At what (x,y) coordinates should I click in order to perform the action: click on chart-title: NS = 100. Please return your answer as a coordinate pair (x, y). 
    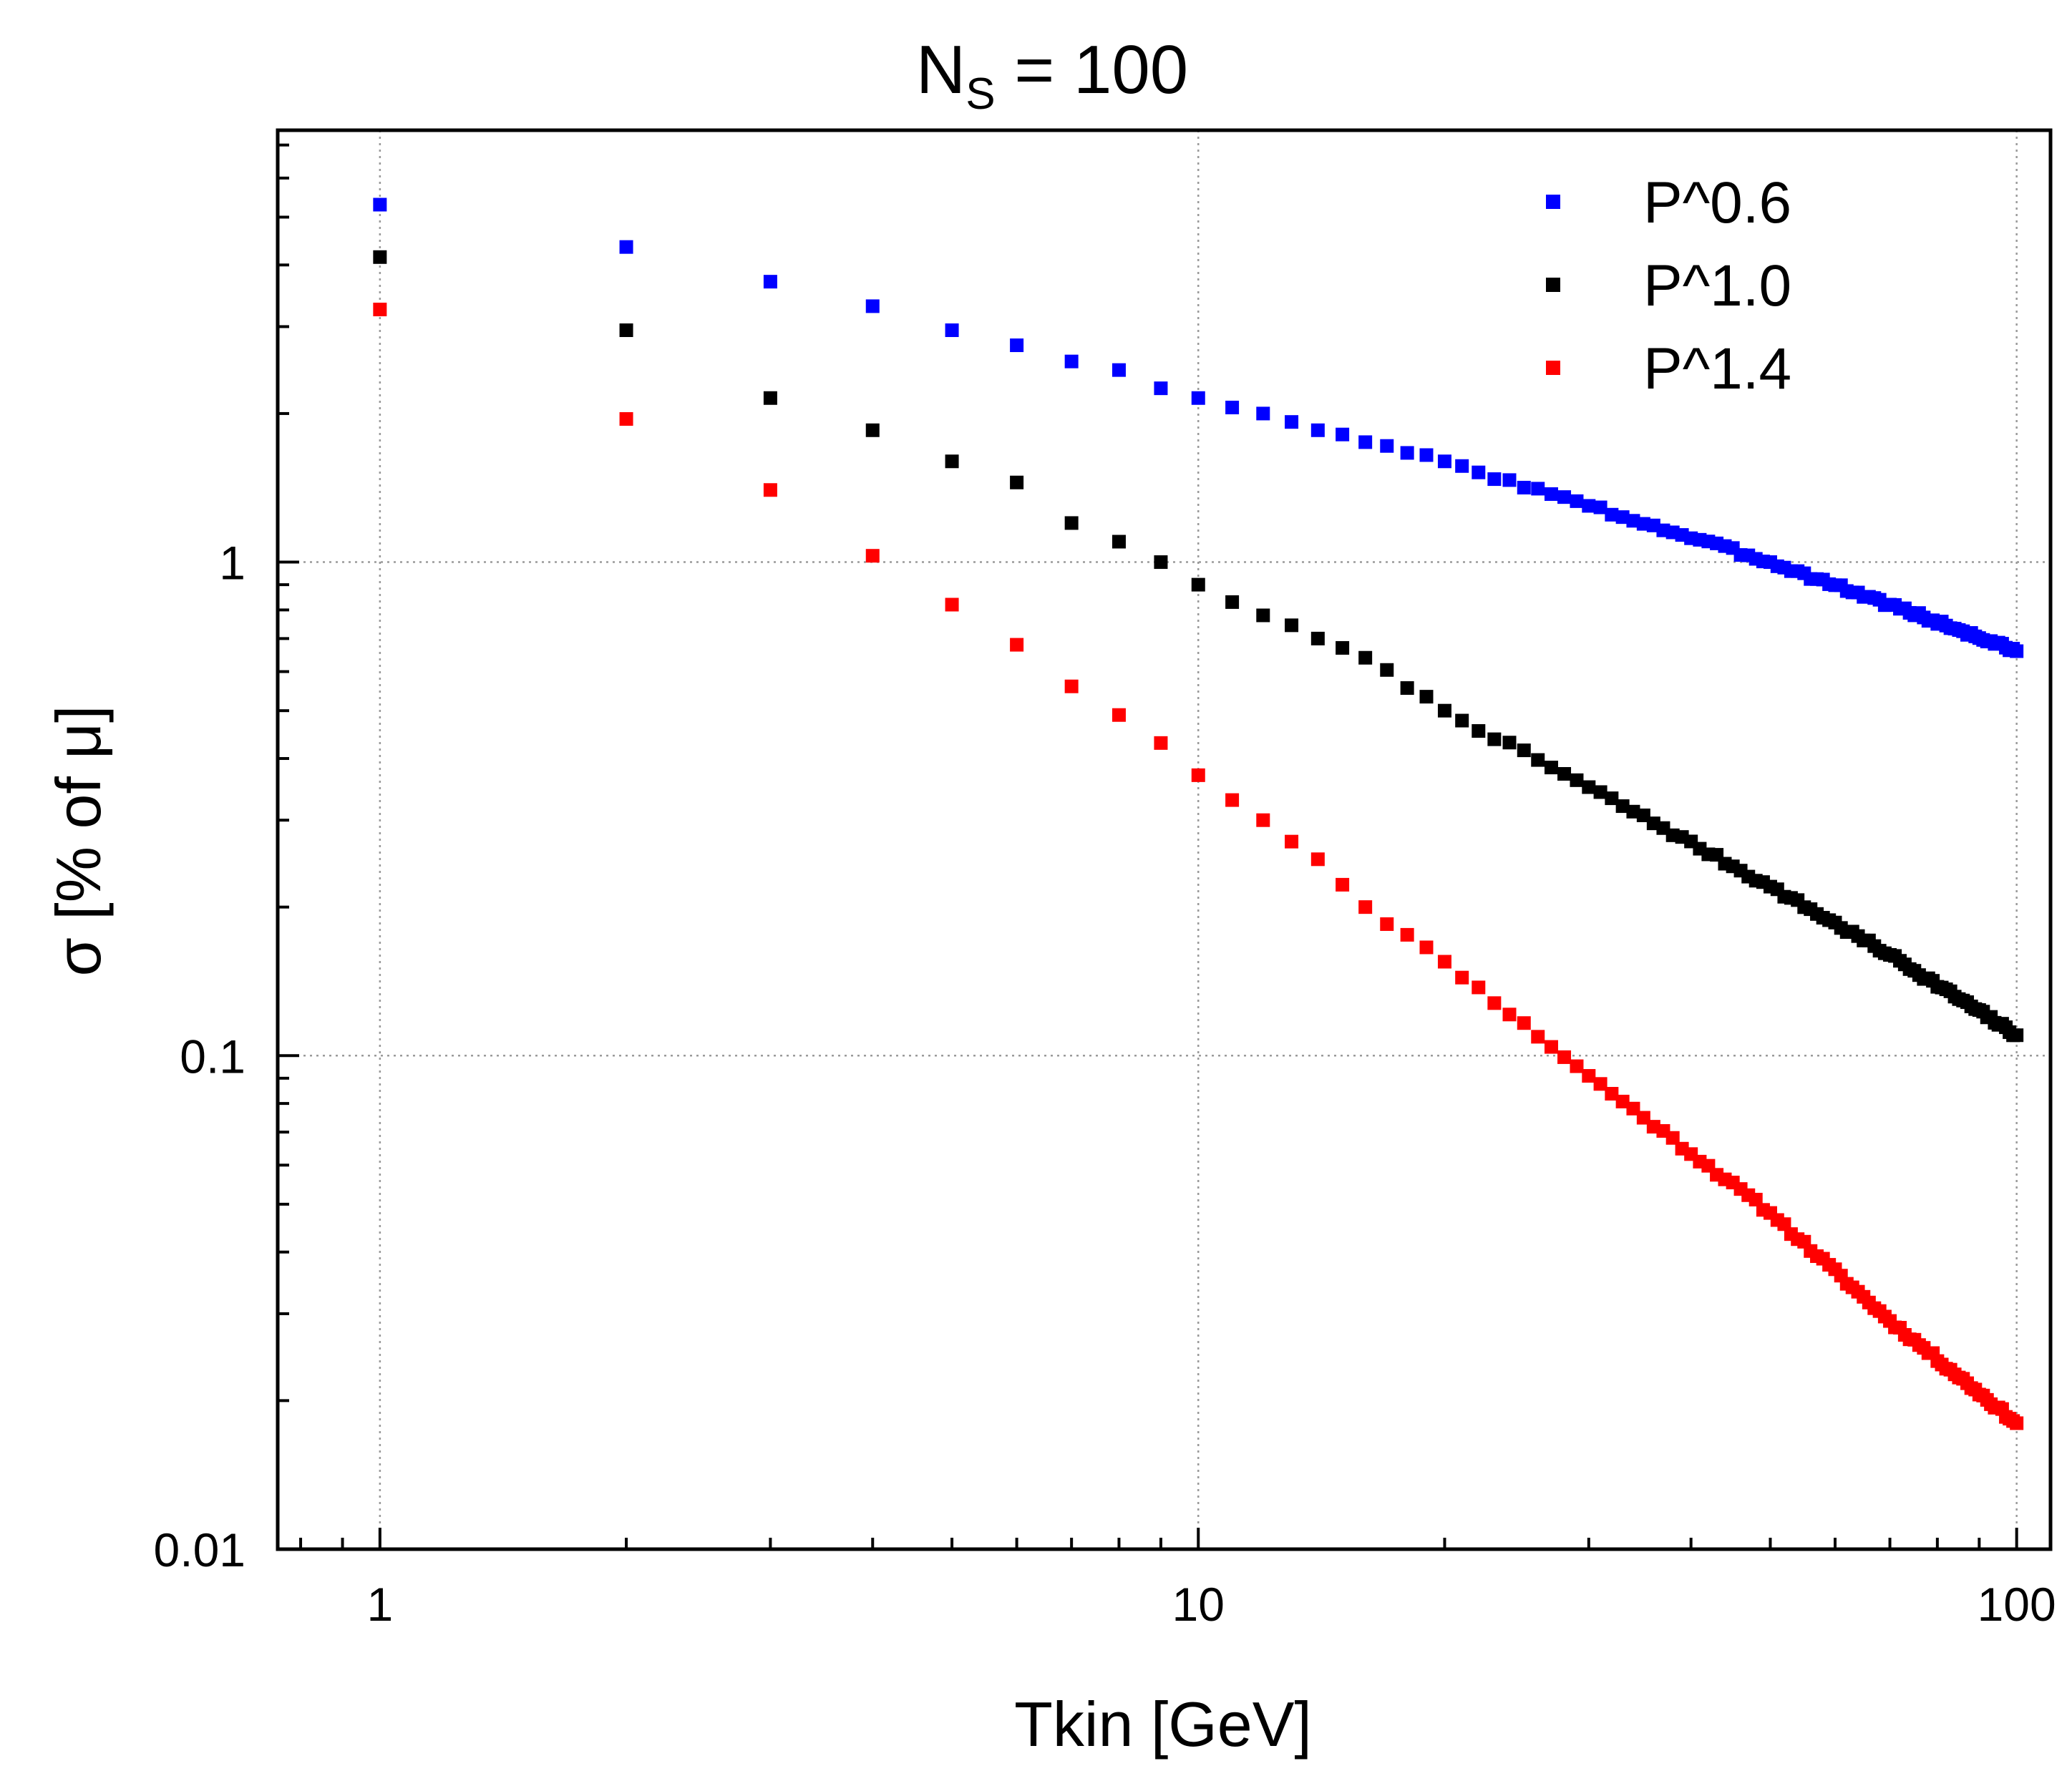
    Looking at the image, I should click on (1052, 75).